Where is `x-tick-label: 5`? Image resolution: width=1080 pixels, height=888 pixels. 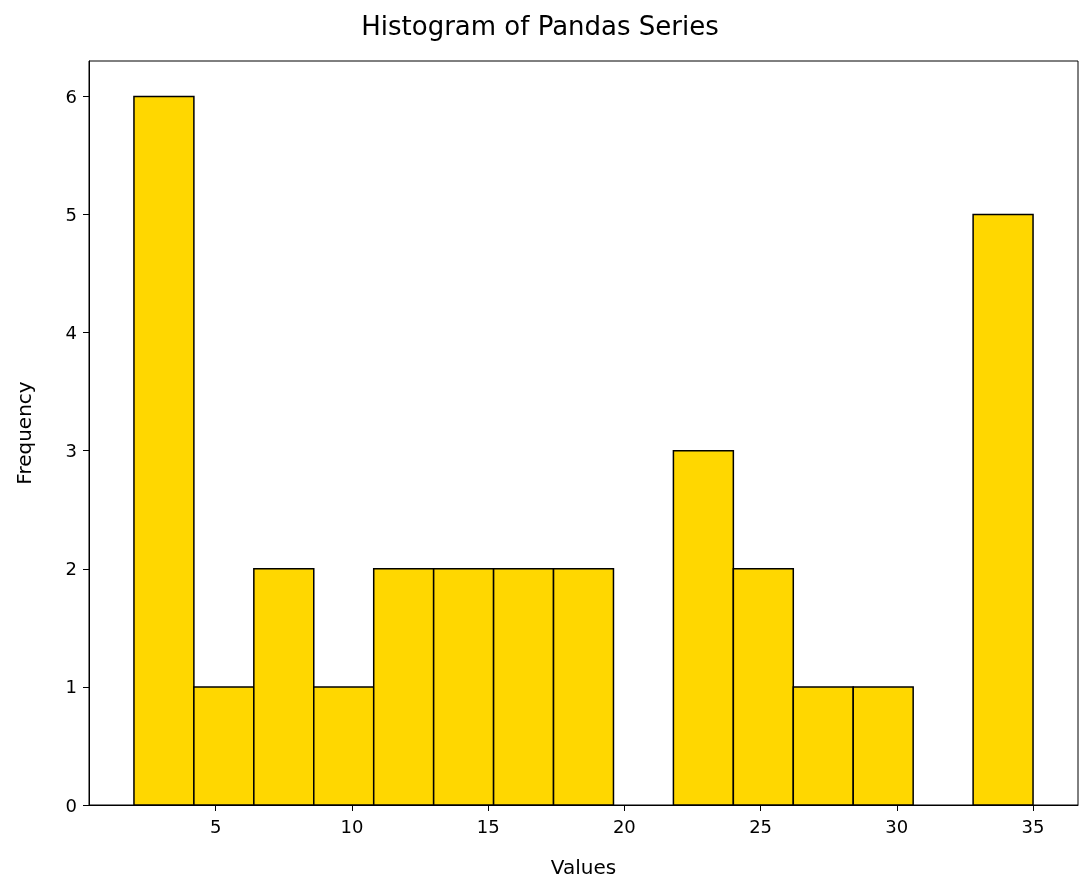
x-tick-label: 5 is located at coordinates (215, 826).